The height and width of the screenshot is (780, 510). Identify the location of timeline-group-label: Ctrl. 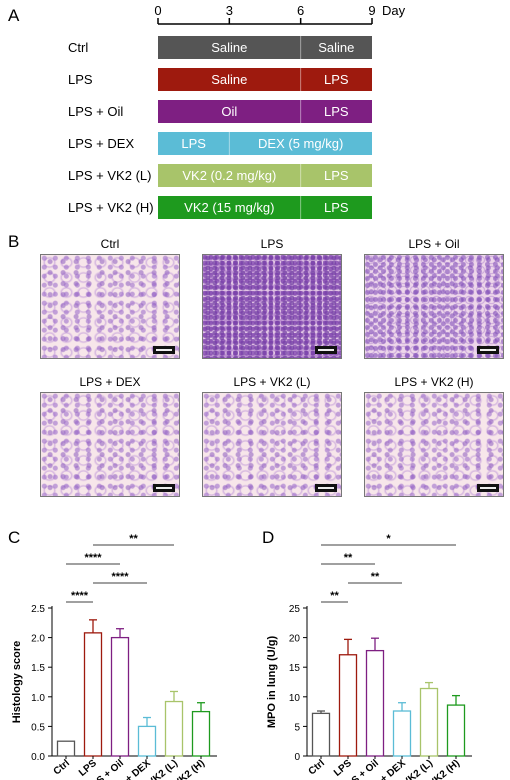
(78, 47).